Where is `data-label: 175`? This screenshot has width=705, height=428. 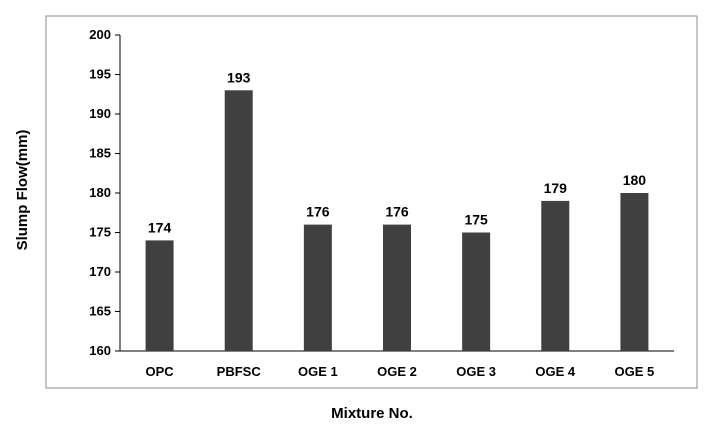
data-label: 175 is located at coordinates (476, 220).